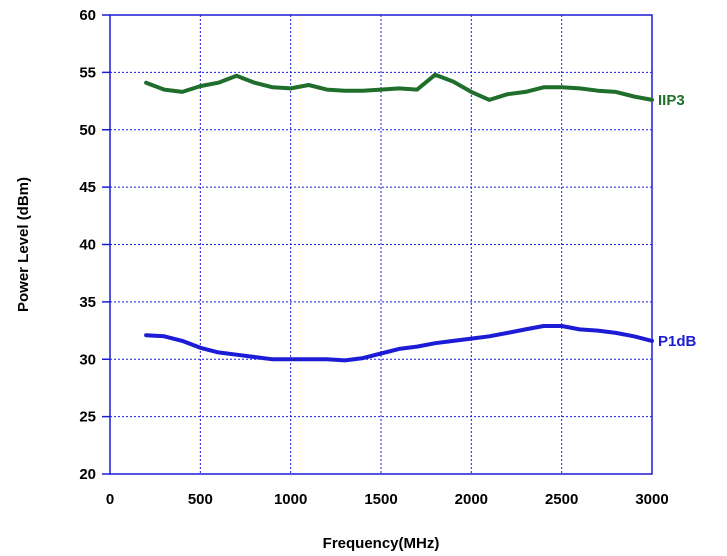 Image resolution: width=727 pixels, height=556 pixels. What do you see at coordinates (399, 87) in the screenshot?
I see `series-line-iip3` at bounding box center [399, 87].